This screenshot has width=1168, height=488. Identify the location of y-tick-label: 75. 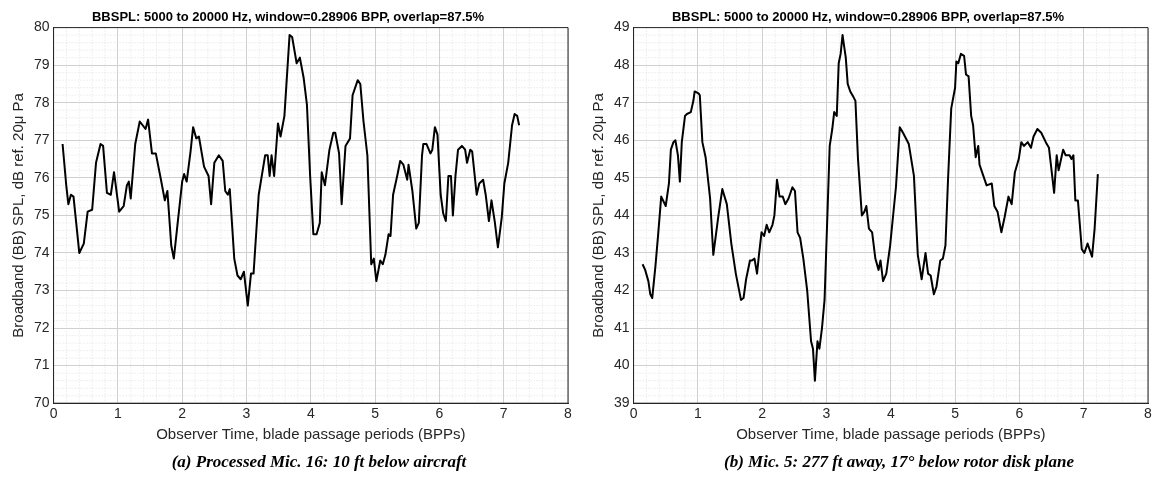
(41, 214).